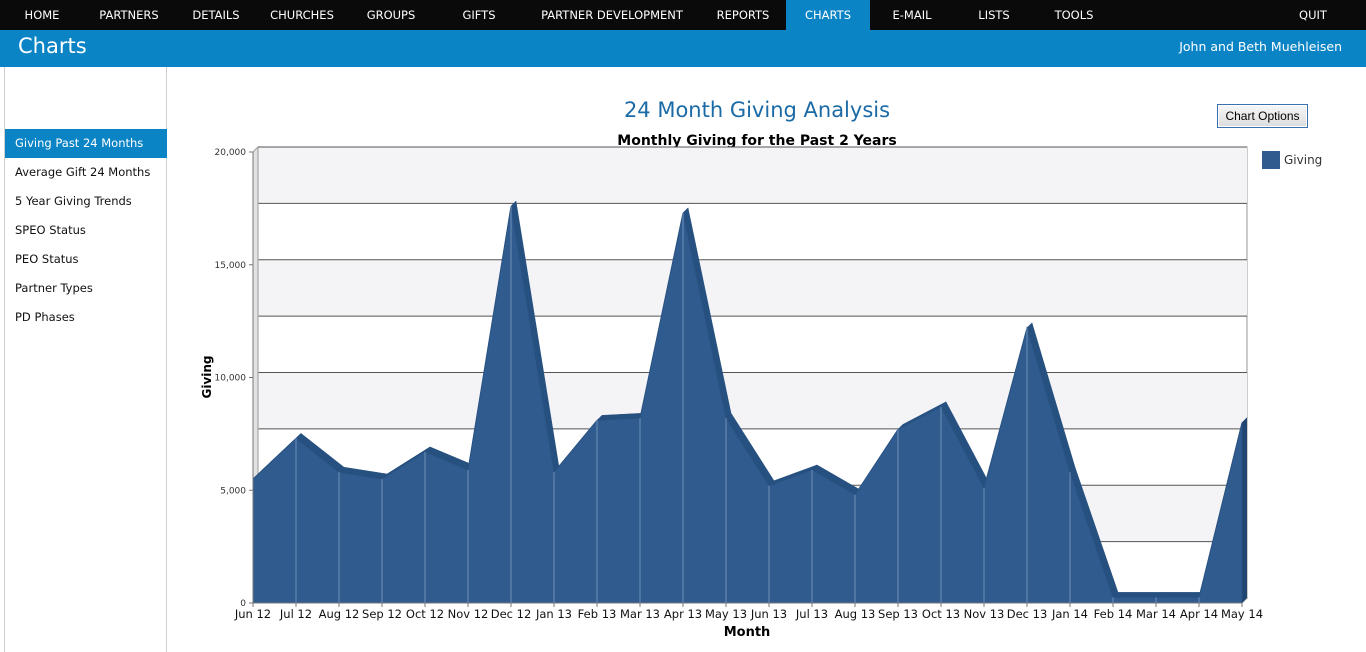 This screenshot has height=652, width=1366. I want to click on x-tick-label: Mar 14, so click(1156, 614).